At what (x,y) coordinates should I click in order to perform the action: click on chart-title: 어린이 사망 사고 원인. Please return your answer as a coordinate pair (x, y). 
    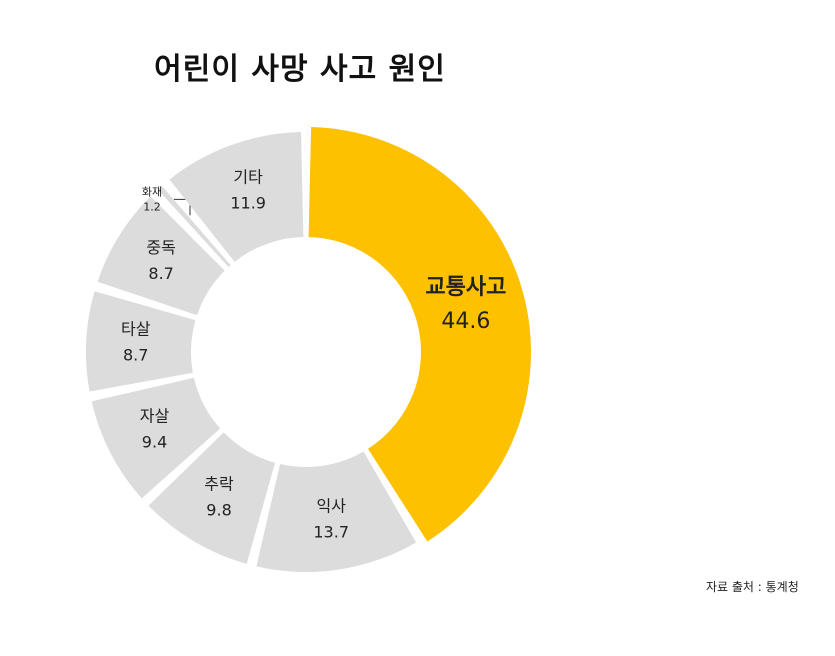
    Looking at the image, I should click on (300, 69).